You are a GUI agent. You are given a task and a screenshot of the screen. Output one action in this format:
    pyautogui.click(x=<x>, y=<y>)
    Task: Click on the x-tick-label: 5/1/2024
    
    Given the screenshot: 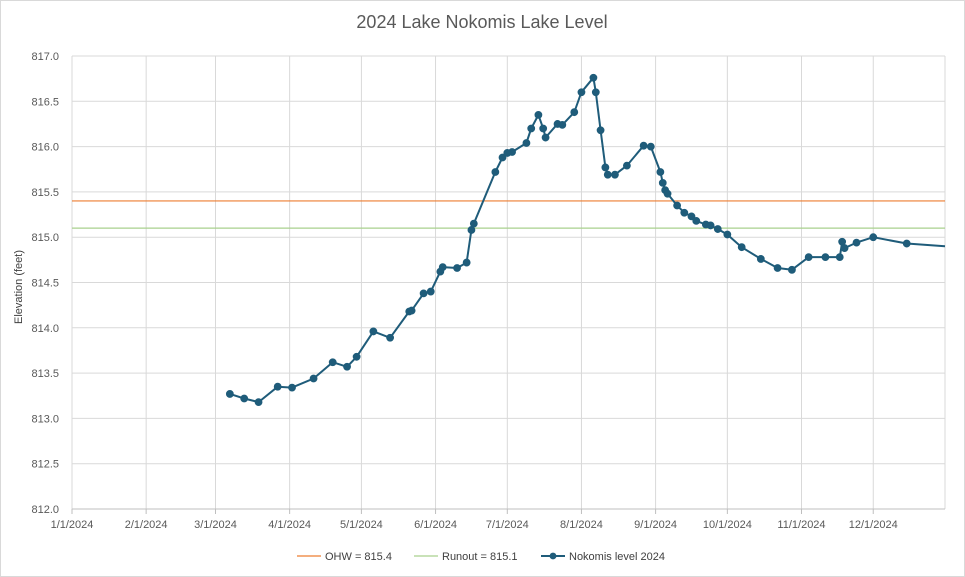 What is the action you would take?
    pyautogui.click(x=361, y=525)
    